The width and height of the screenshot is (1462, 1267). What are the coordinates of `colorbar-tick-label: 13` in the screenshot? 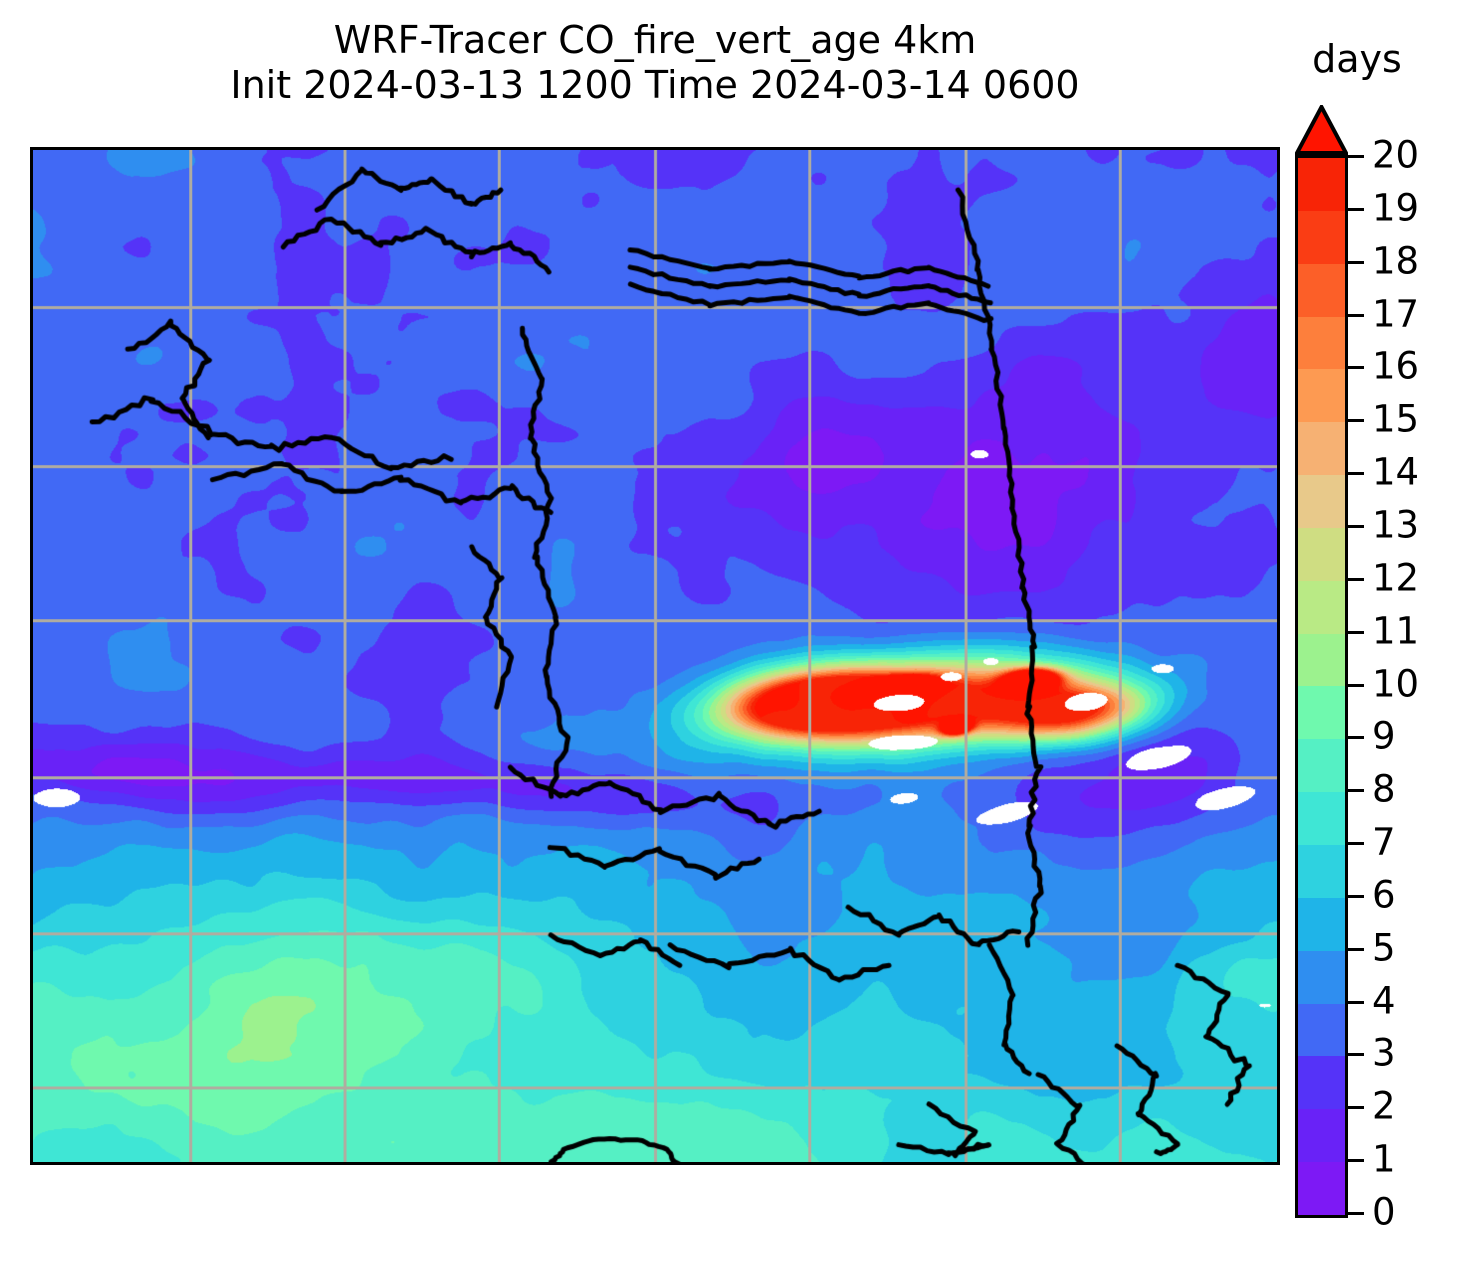 It's located at (1396, 525).